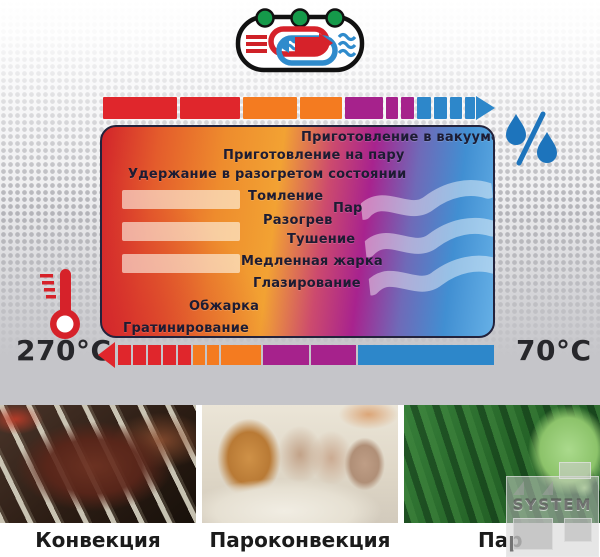 The image size is (600, 557). What do you see at coordinates (552, 505) in the screenshot?
I see `watermark-text: SYSTEM` at bounding box center [552, 505].